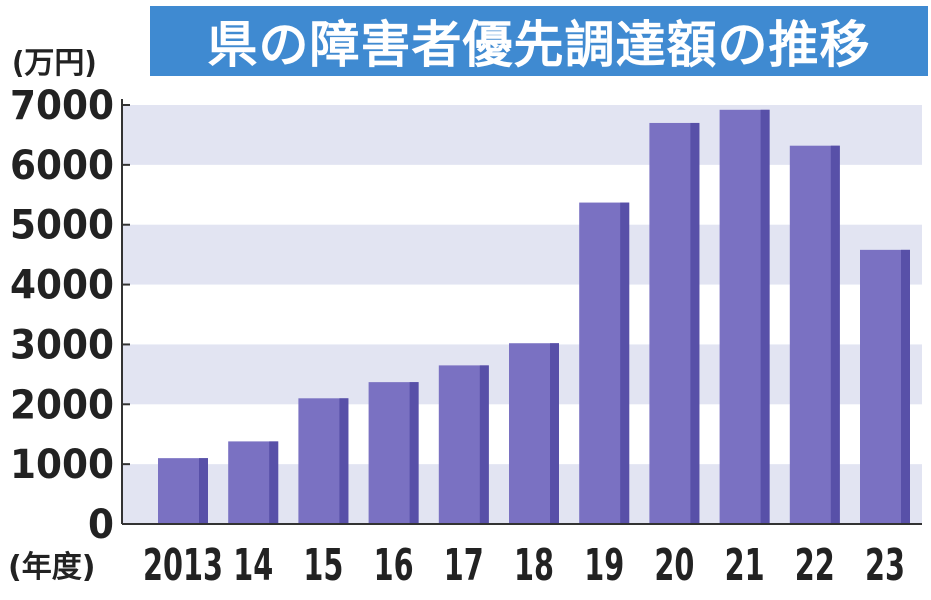  I want to click on y-tick-label: 4000, so click(62, 286).